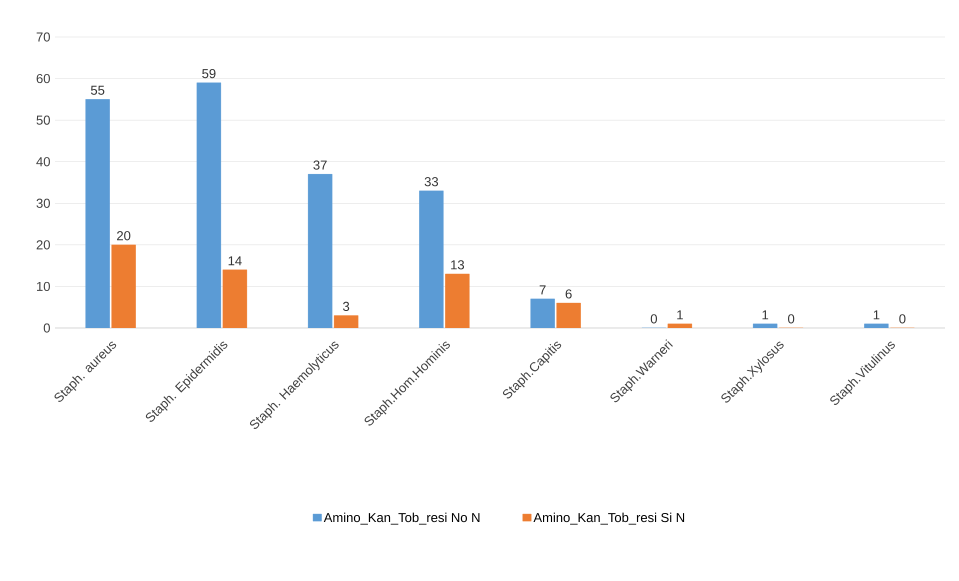 The width and height of the screenshot is (959, 581). What do you see at coordinates (346, 306) in the screenshot?
I see `data-label: 3` at bounding box center [346, 306].